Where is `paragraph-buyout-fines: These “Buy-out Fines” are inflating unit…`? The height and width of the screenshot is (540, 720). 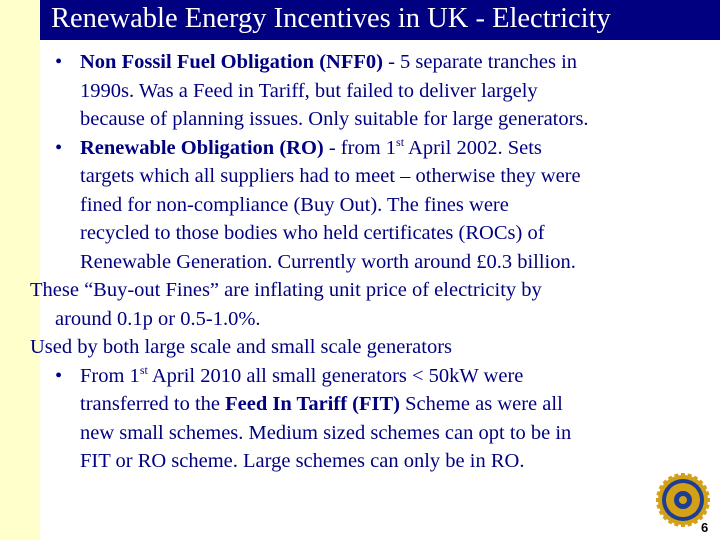 paragraph-buyout-fines: These “Buy-out Fines” are inflating unit… is located at coordinates (286, 304).